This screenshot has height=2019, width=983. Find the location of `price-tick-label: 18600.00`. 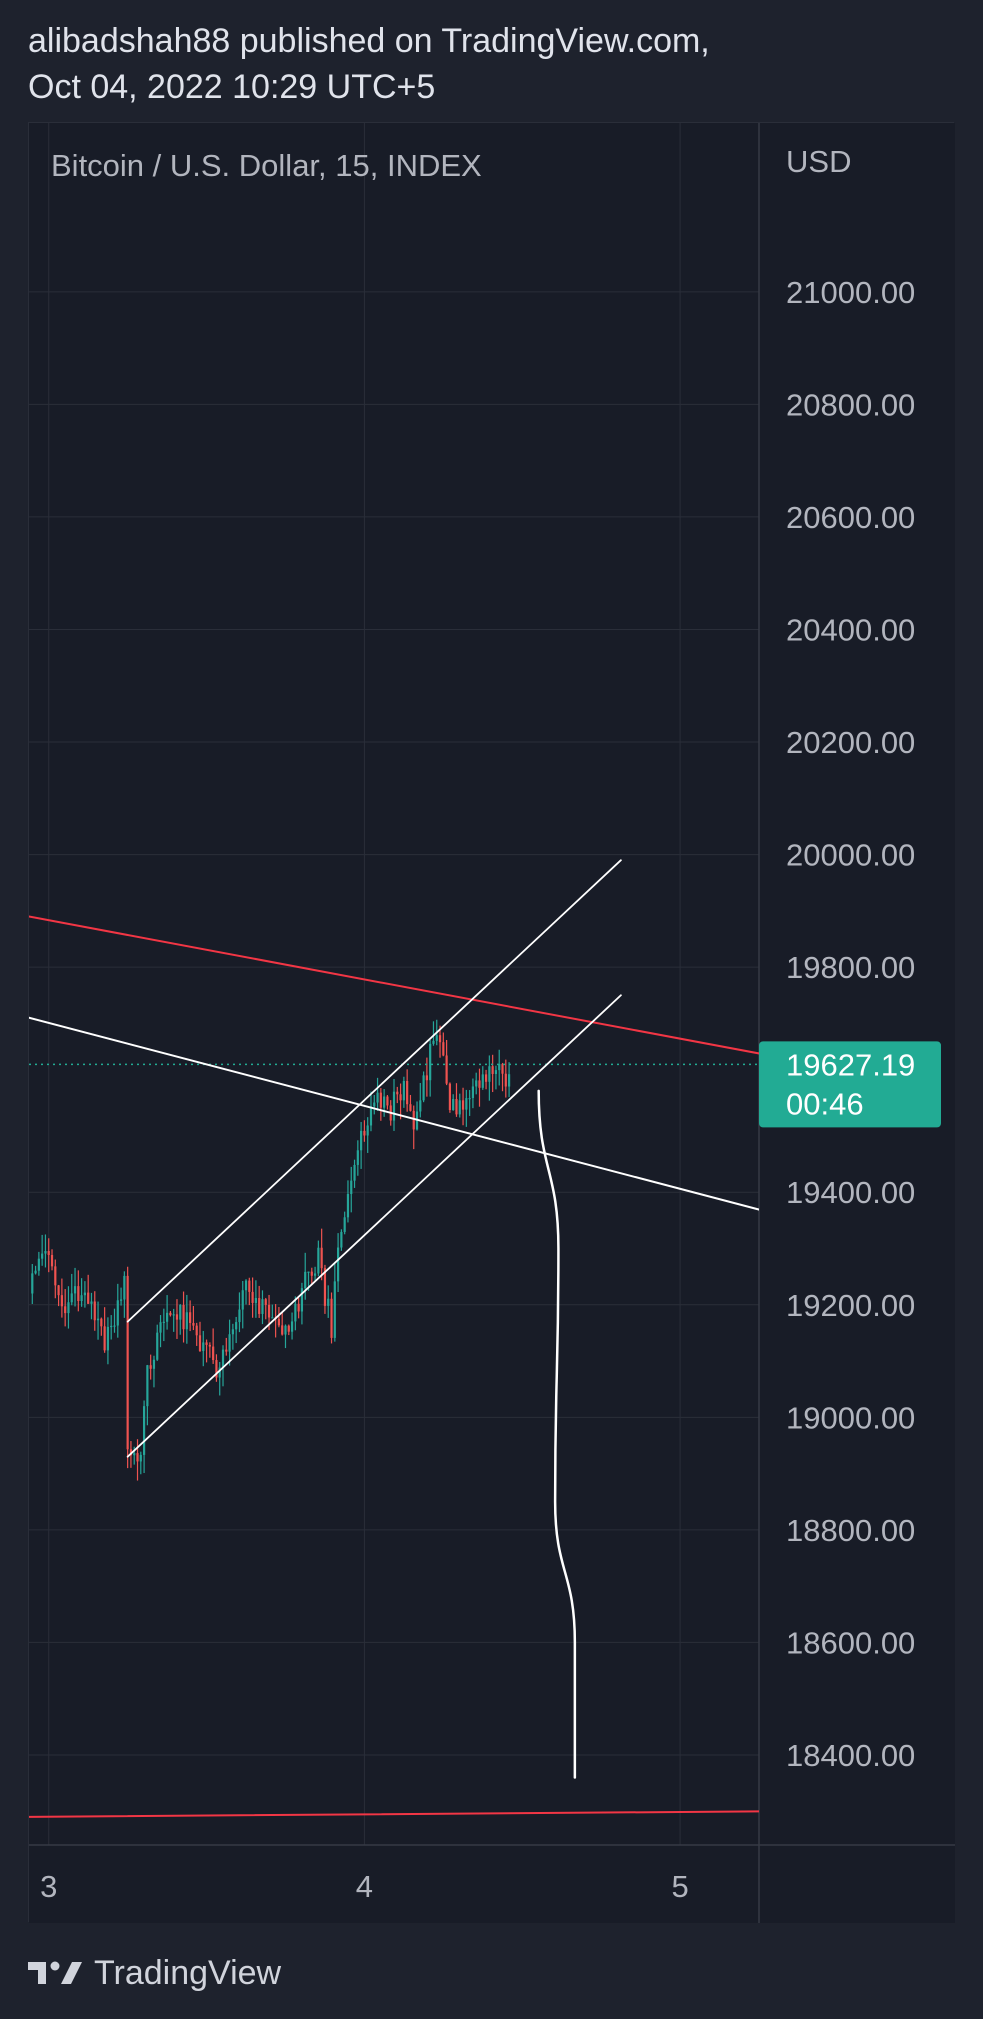

price-tick-label: 18600.00 is located at coordinates (850, 1642).